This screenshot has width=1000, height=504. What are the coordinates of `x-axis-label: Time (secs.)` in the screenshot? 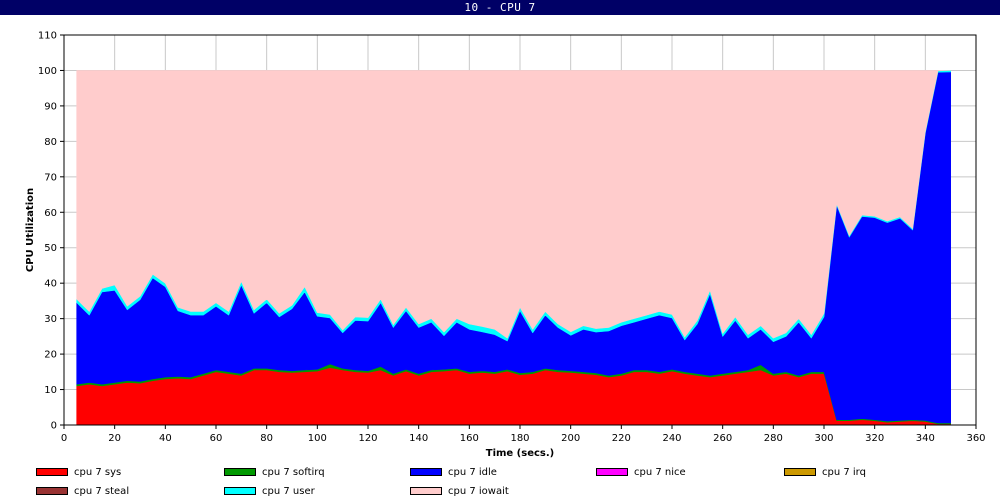 It's located at (520, 453).